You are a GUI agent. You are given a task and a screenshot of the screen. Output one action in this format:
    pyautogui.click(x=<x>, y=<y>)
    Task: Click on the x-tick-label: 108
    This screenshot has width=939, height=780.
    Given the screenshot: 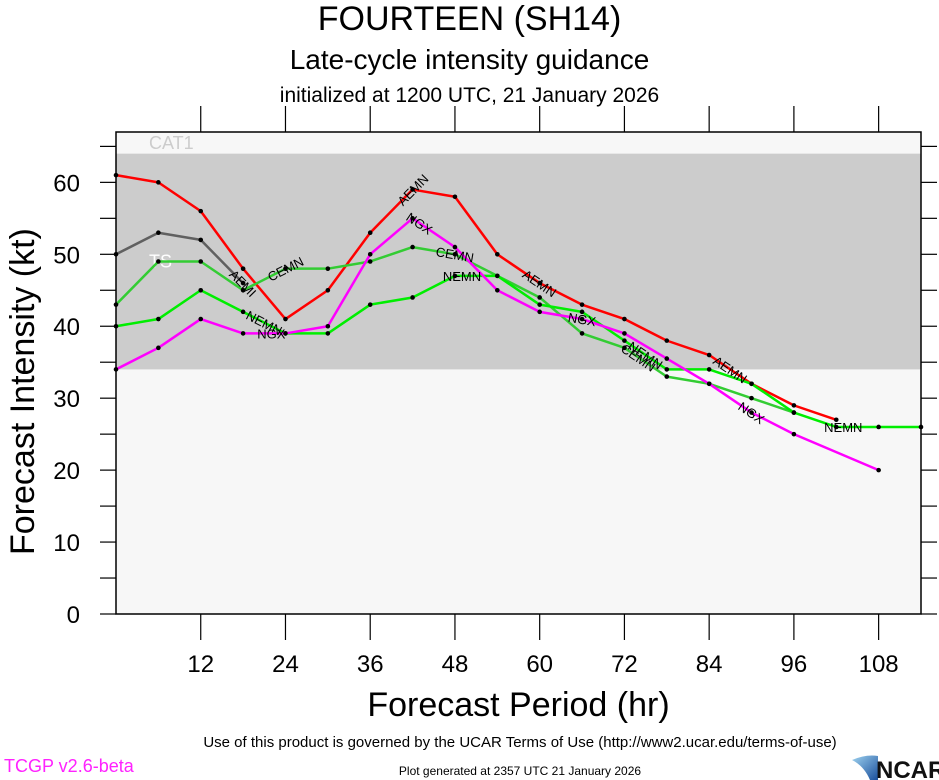 What is the action you would take?
    pyautogui.click(x=879, y=664)
    